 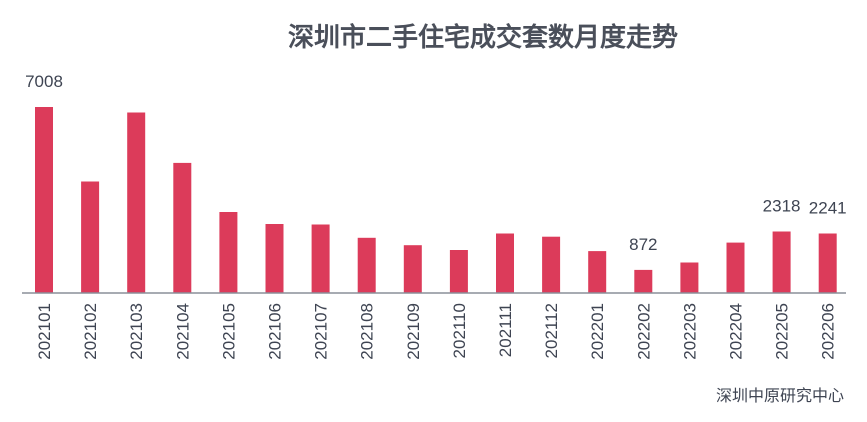 I want to click on source-note: 深圳中原研究中心, so click(x=780, y=395).